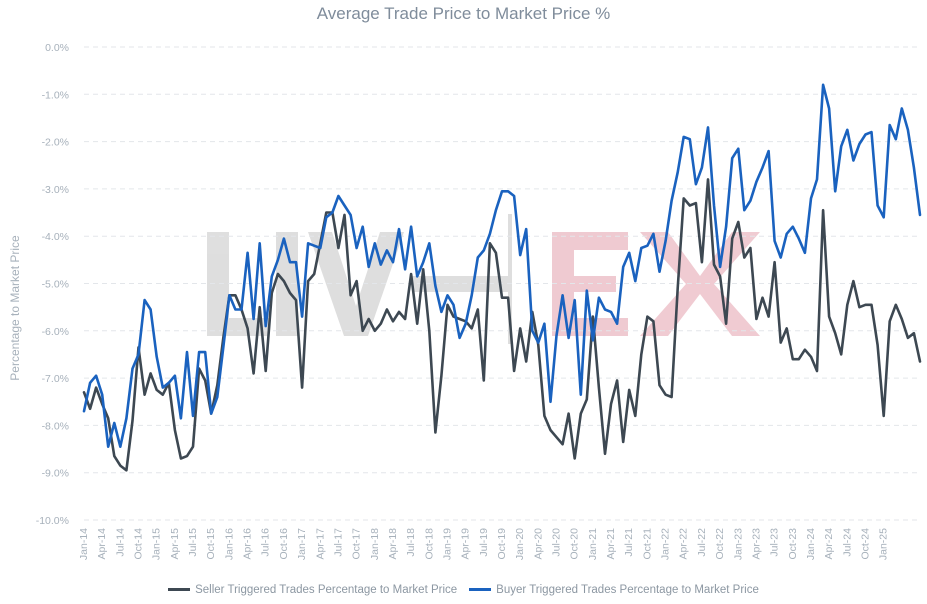  Describe the element at coordinates (375, 544) in the screenshot. I see `x-tick-label: Jan-18` at that location.